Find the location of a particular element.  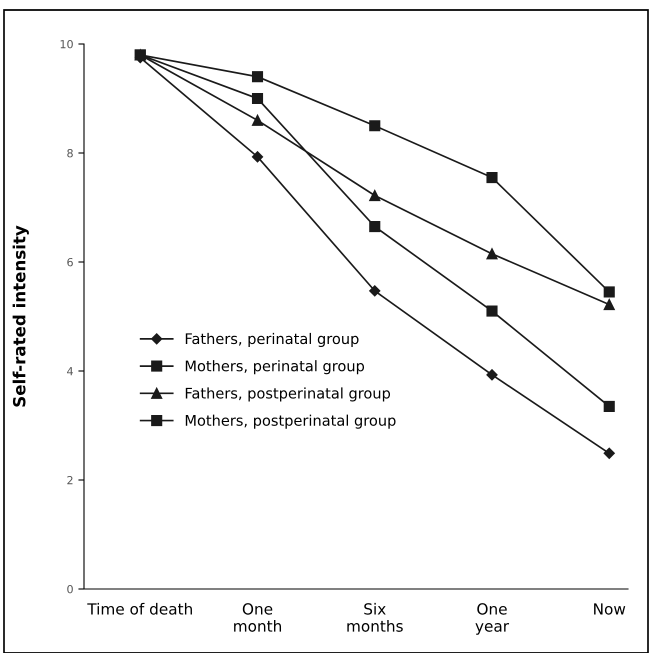

x-tick-label: One year is located at coordinates (492, 619).